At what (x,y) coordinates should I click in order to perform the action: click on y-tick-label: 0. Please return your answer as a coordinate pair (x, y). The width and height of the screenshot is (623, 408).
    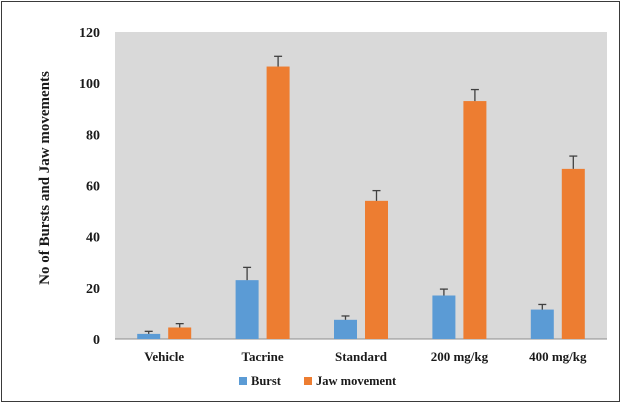
    Looking at the image, I should click on (96, 340).